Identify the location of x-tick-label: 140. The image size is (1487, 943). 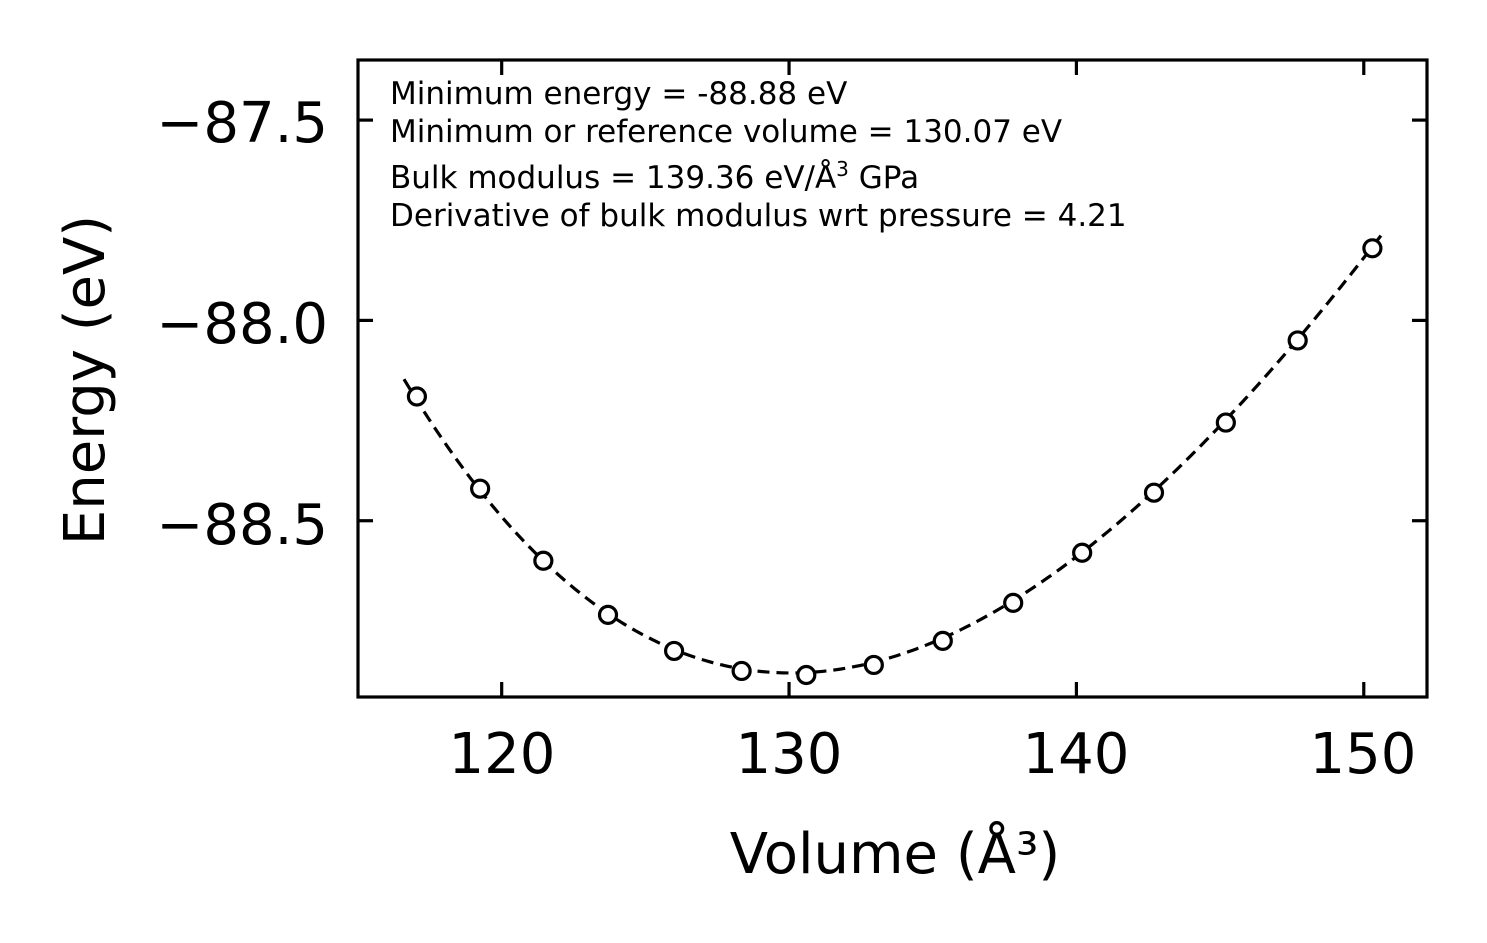
(1076, 754).